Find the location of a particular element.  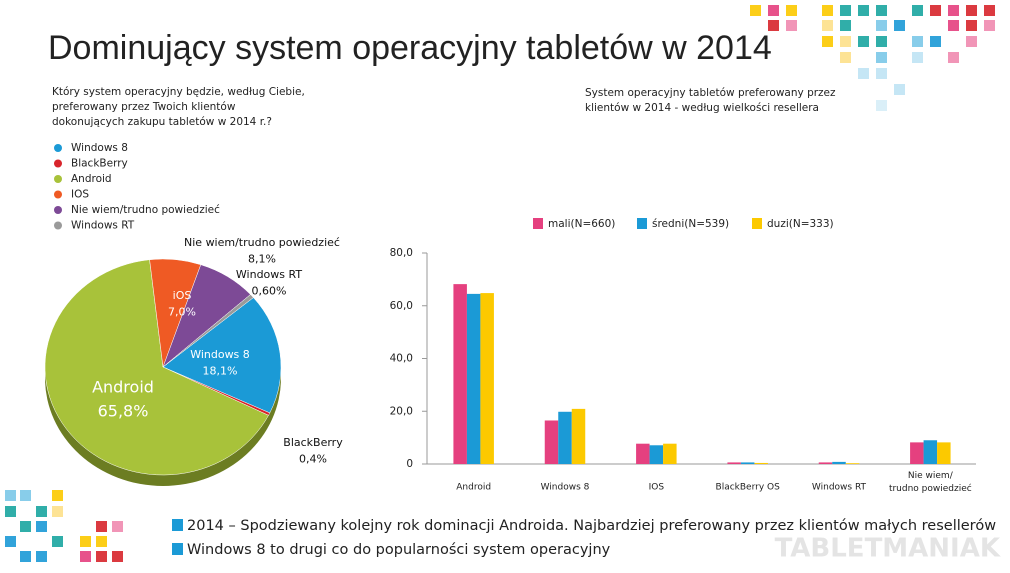

legend-label: Android is located at coordinates (91, 179).